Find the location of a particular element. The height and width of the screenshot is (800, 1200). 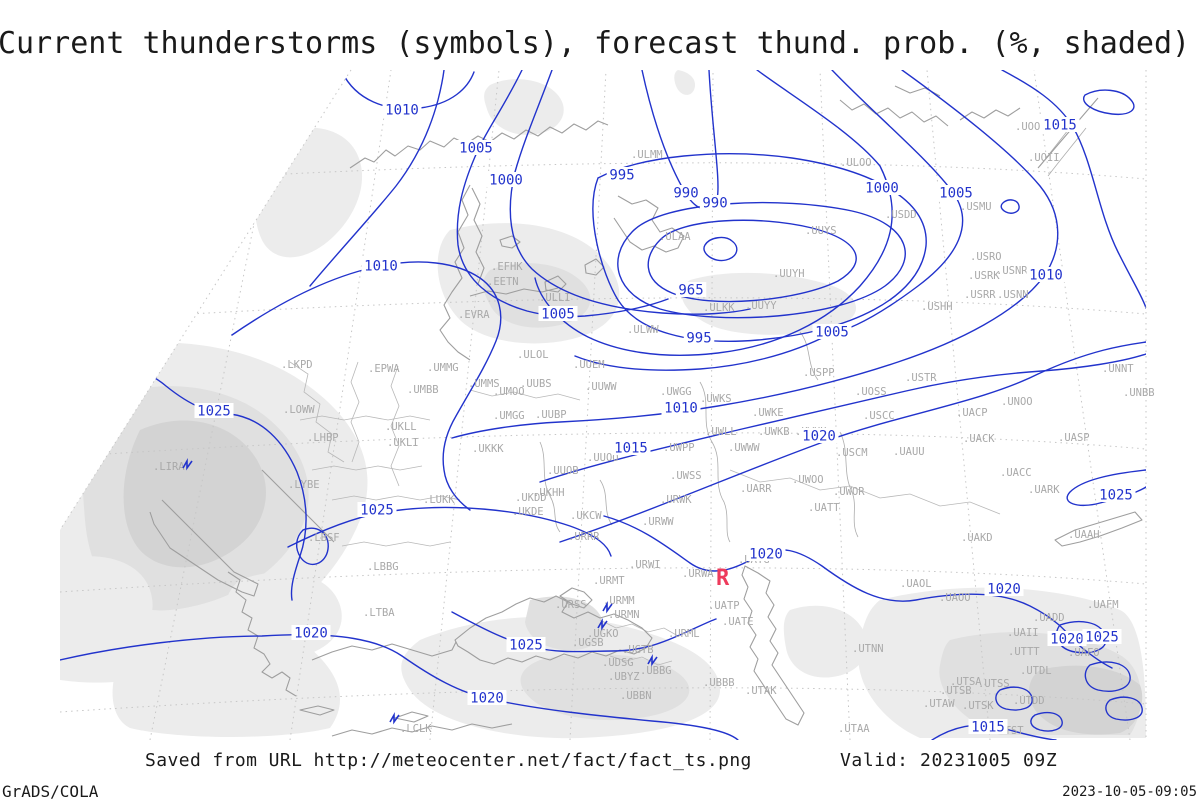

station-label-UTSK: .UTSK is located at coordinates (978, 706).